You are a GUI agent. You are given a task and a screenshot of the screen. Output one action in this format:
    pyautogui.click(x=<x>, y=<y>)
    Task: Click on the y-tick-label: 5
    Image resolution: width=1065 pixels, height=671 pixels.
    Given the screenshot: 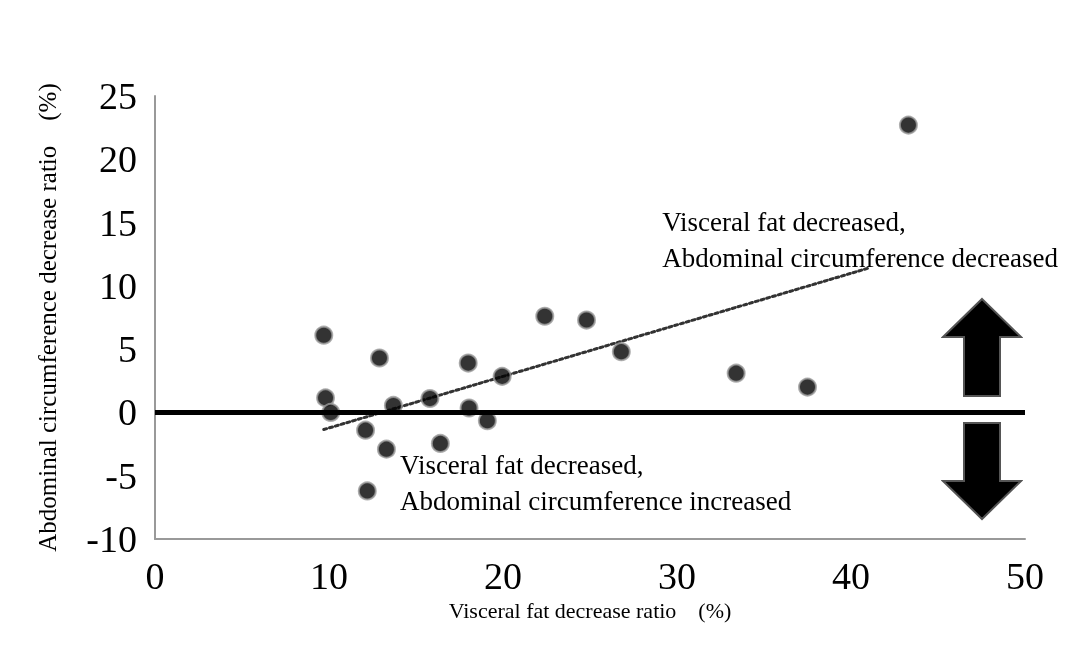 What is the action you would take?
    pyautogui.click(x=127, y=349)
    